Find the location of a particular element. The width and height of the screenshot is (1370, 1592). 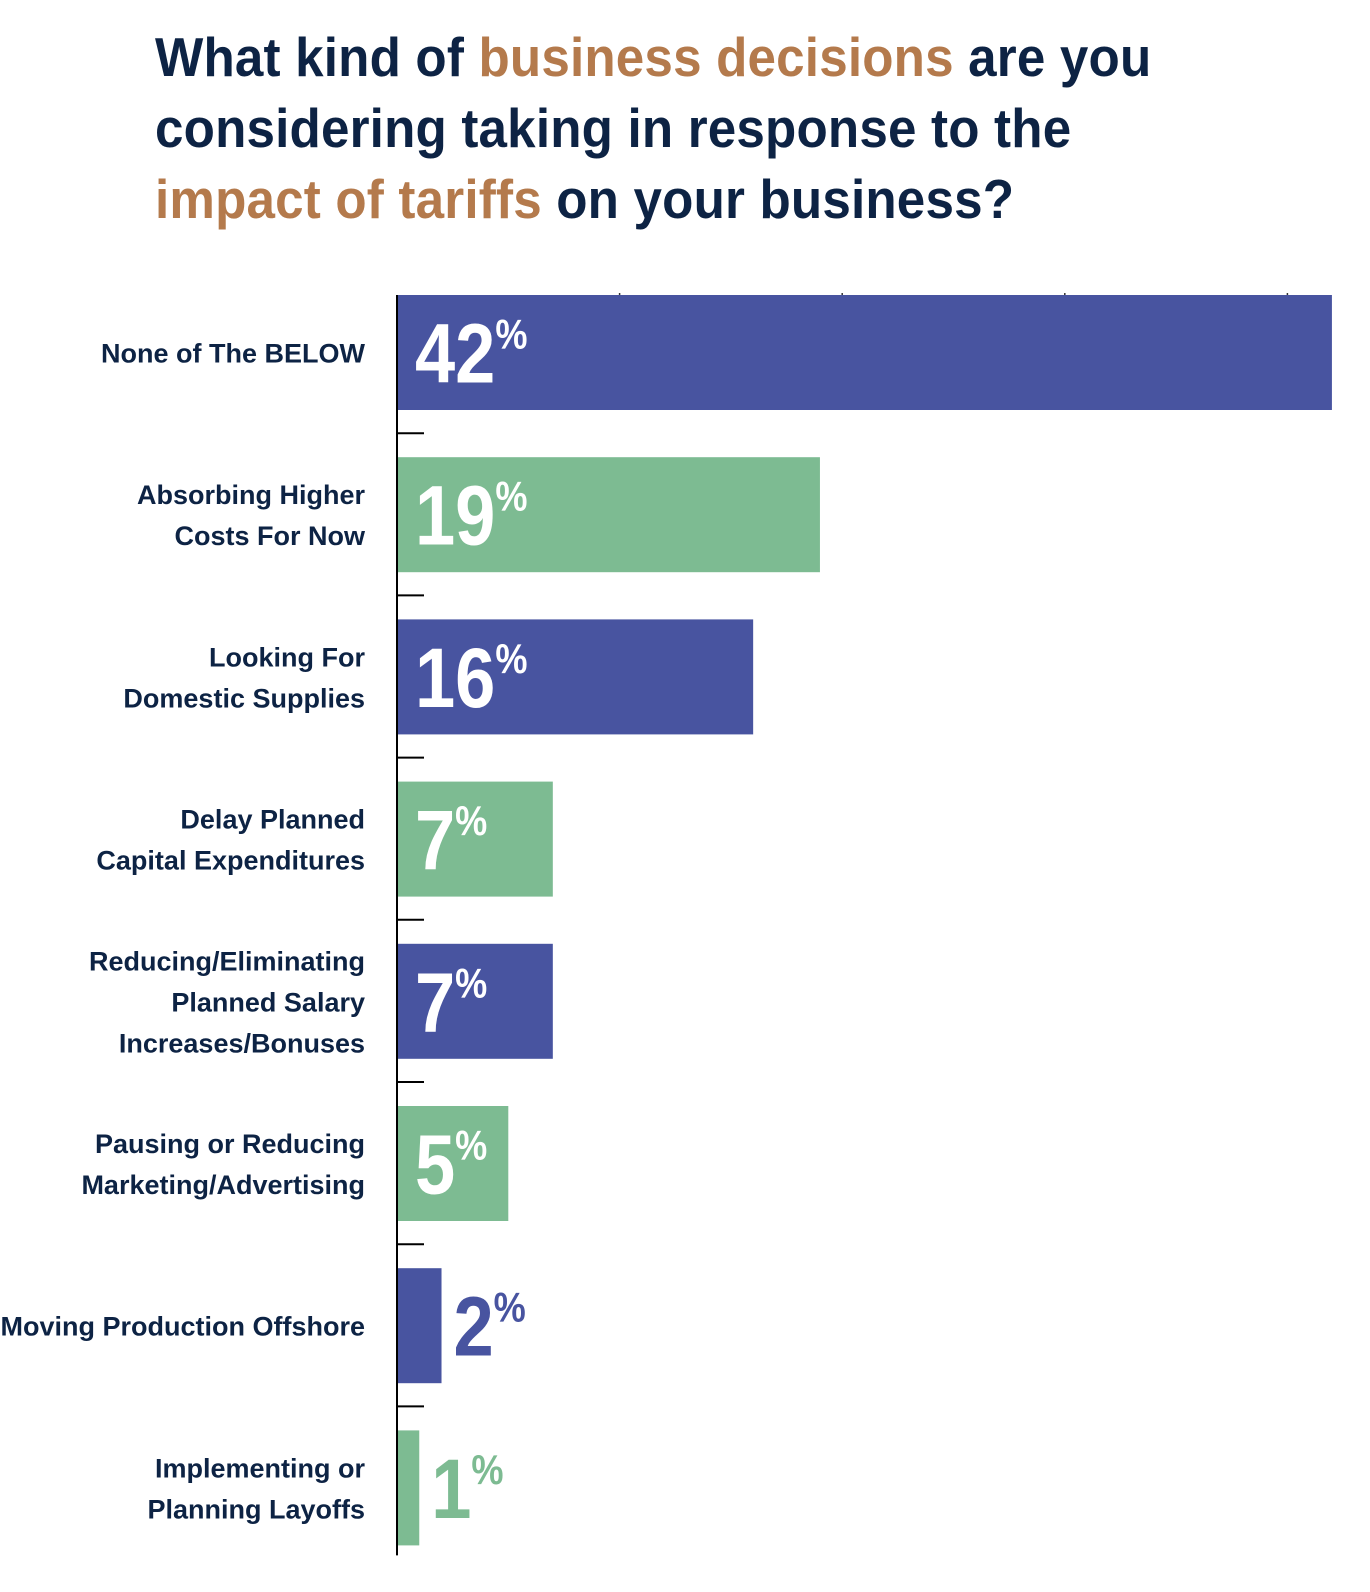

category-label: Moving Production Offshore is located at coordinates (183, 1327).